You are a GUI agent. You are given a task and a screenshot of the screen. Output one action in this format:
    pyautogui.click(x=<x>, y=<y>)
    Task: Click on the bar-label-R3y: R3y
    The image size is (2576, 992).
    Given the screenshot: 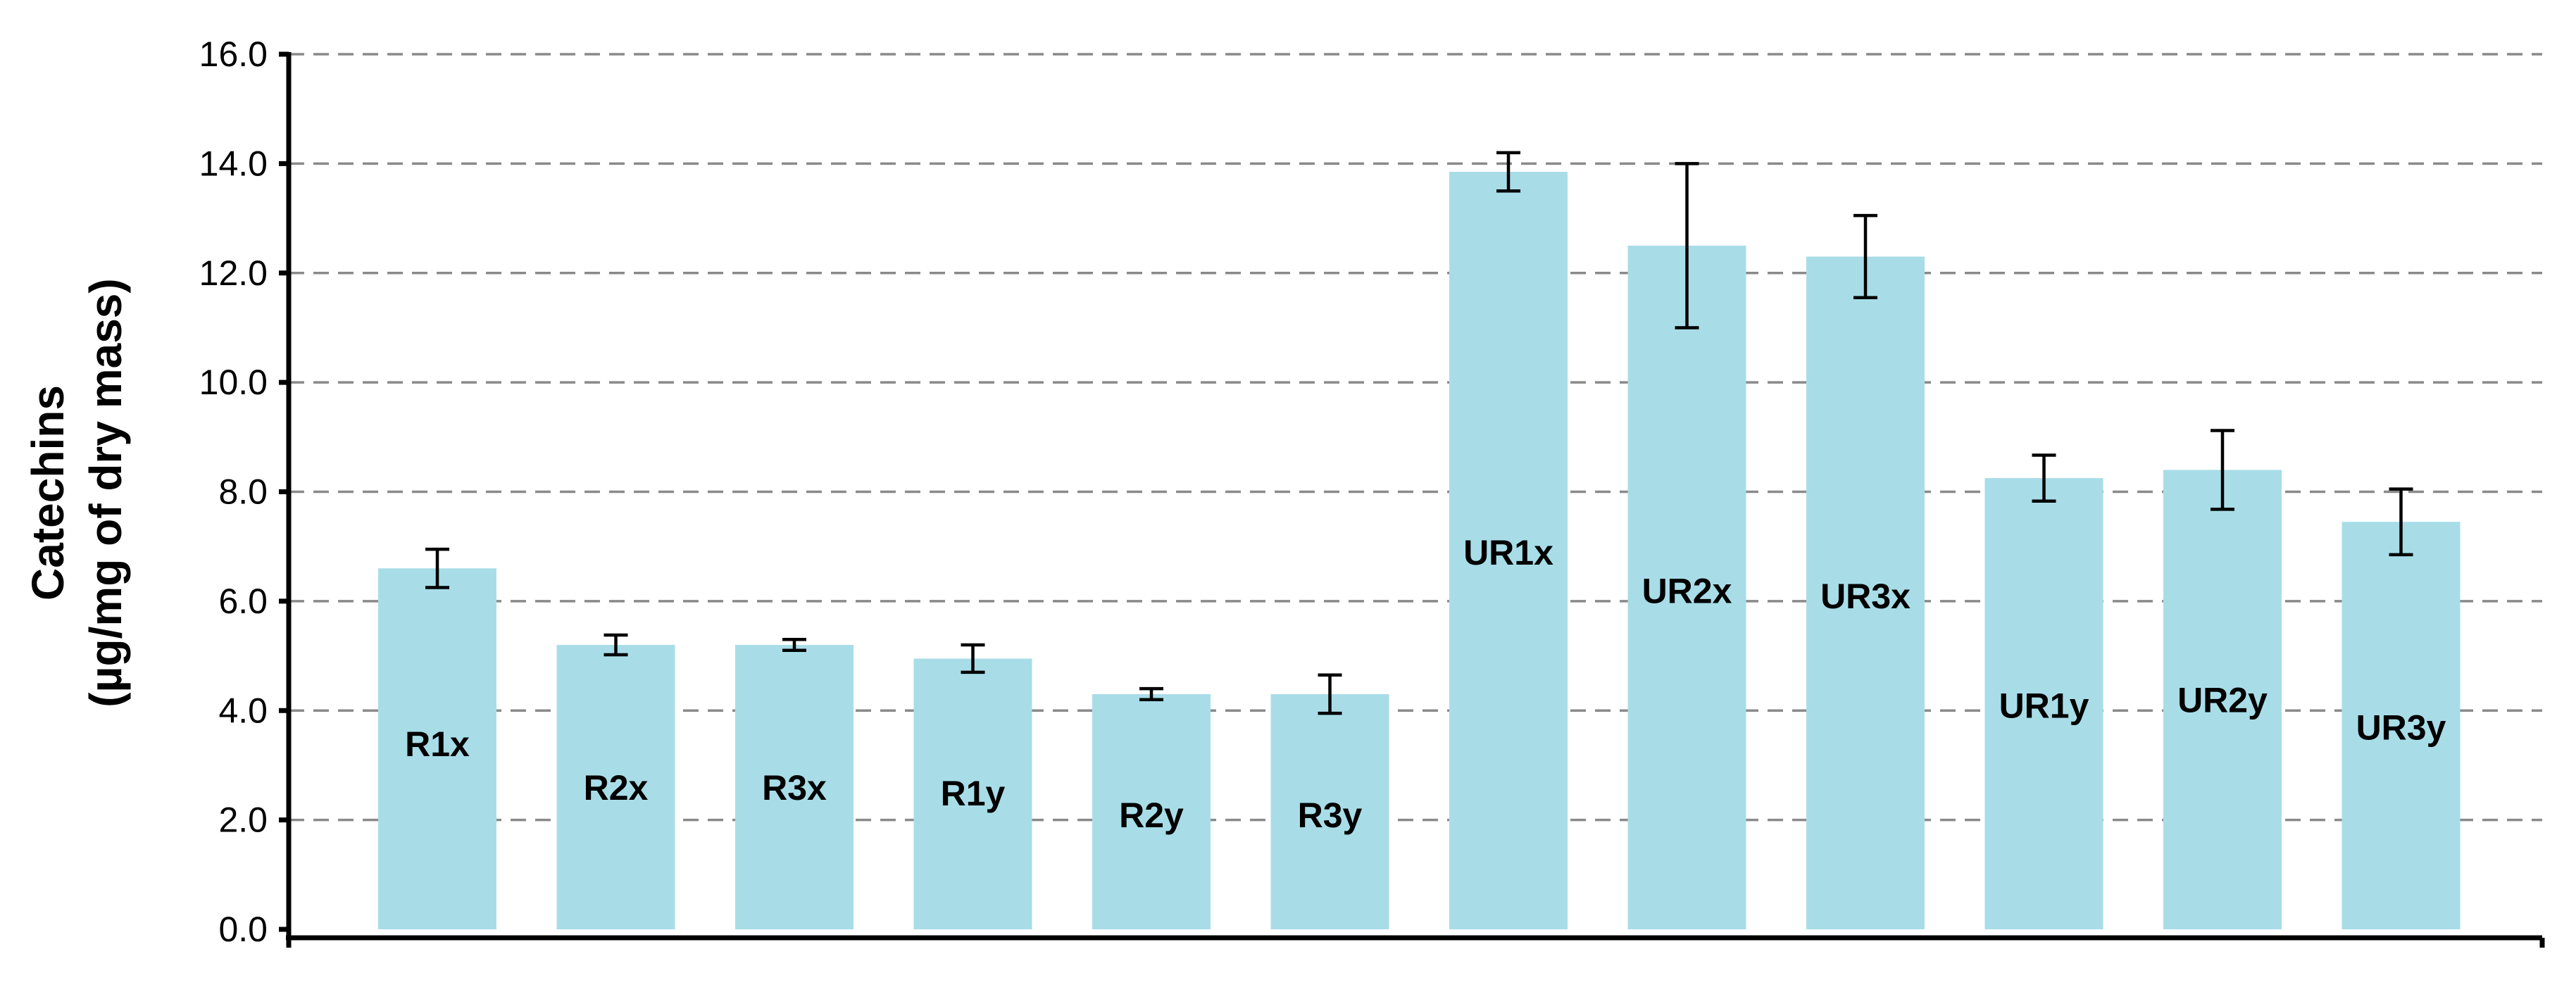 What is the action you would take?
    pyautogui.click(x=1330, y=815)
    